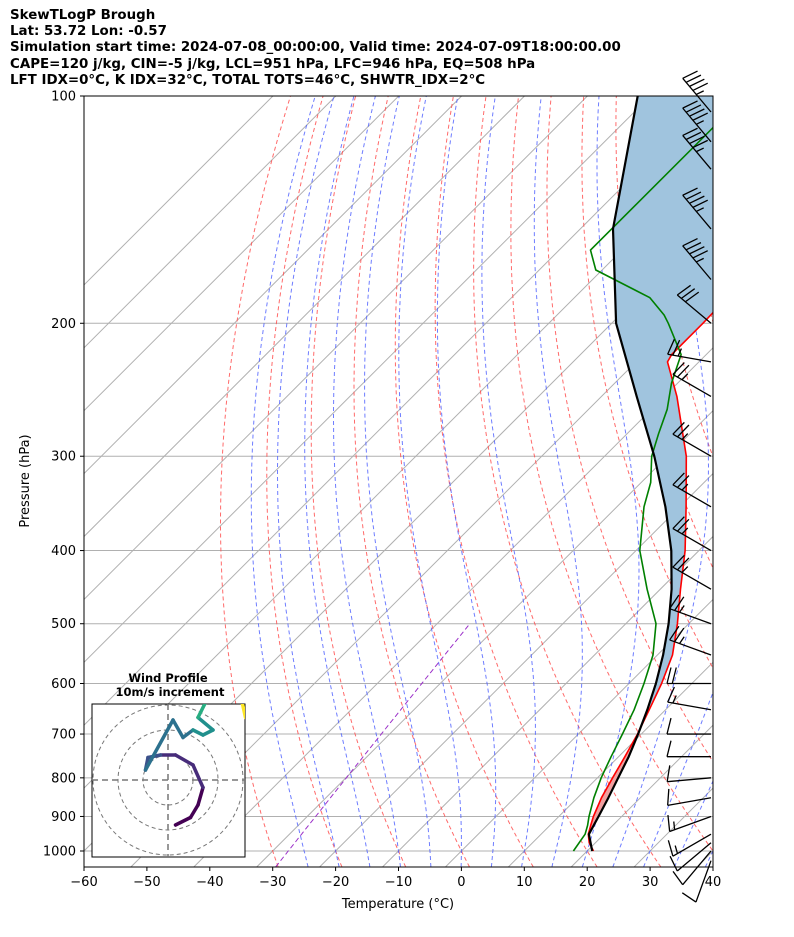 The height and width of the screenshot is (937, 794). I want to click on location-line: Lat: 53.72 Lon: -0.57, so click(88, 32).